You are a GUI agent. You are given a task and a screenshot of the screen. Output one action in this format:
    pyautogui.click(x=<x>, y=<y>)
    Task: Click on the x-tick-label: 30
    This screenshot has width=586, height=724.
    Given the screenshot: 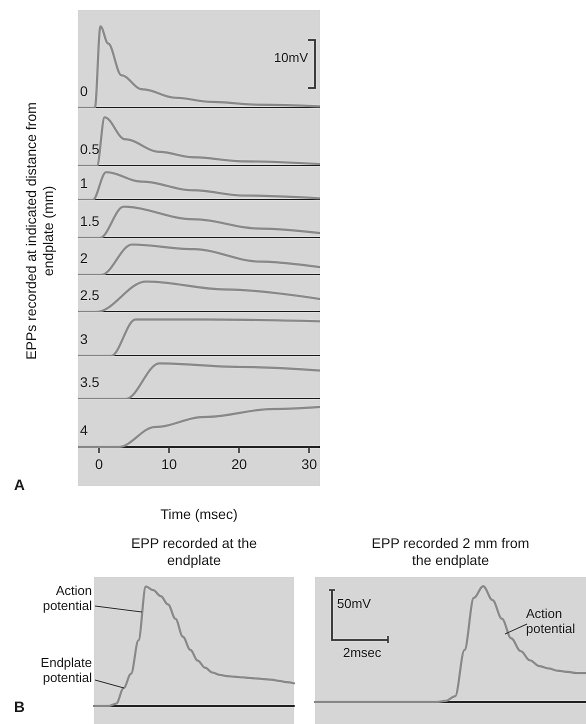 What is the action you would take?
    pyautogui.click(x=309, y=464)
    